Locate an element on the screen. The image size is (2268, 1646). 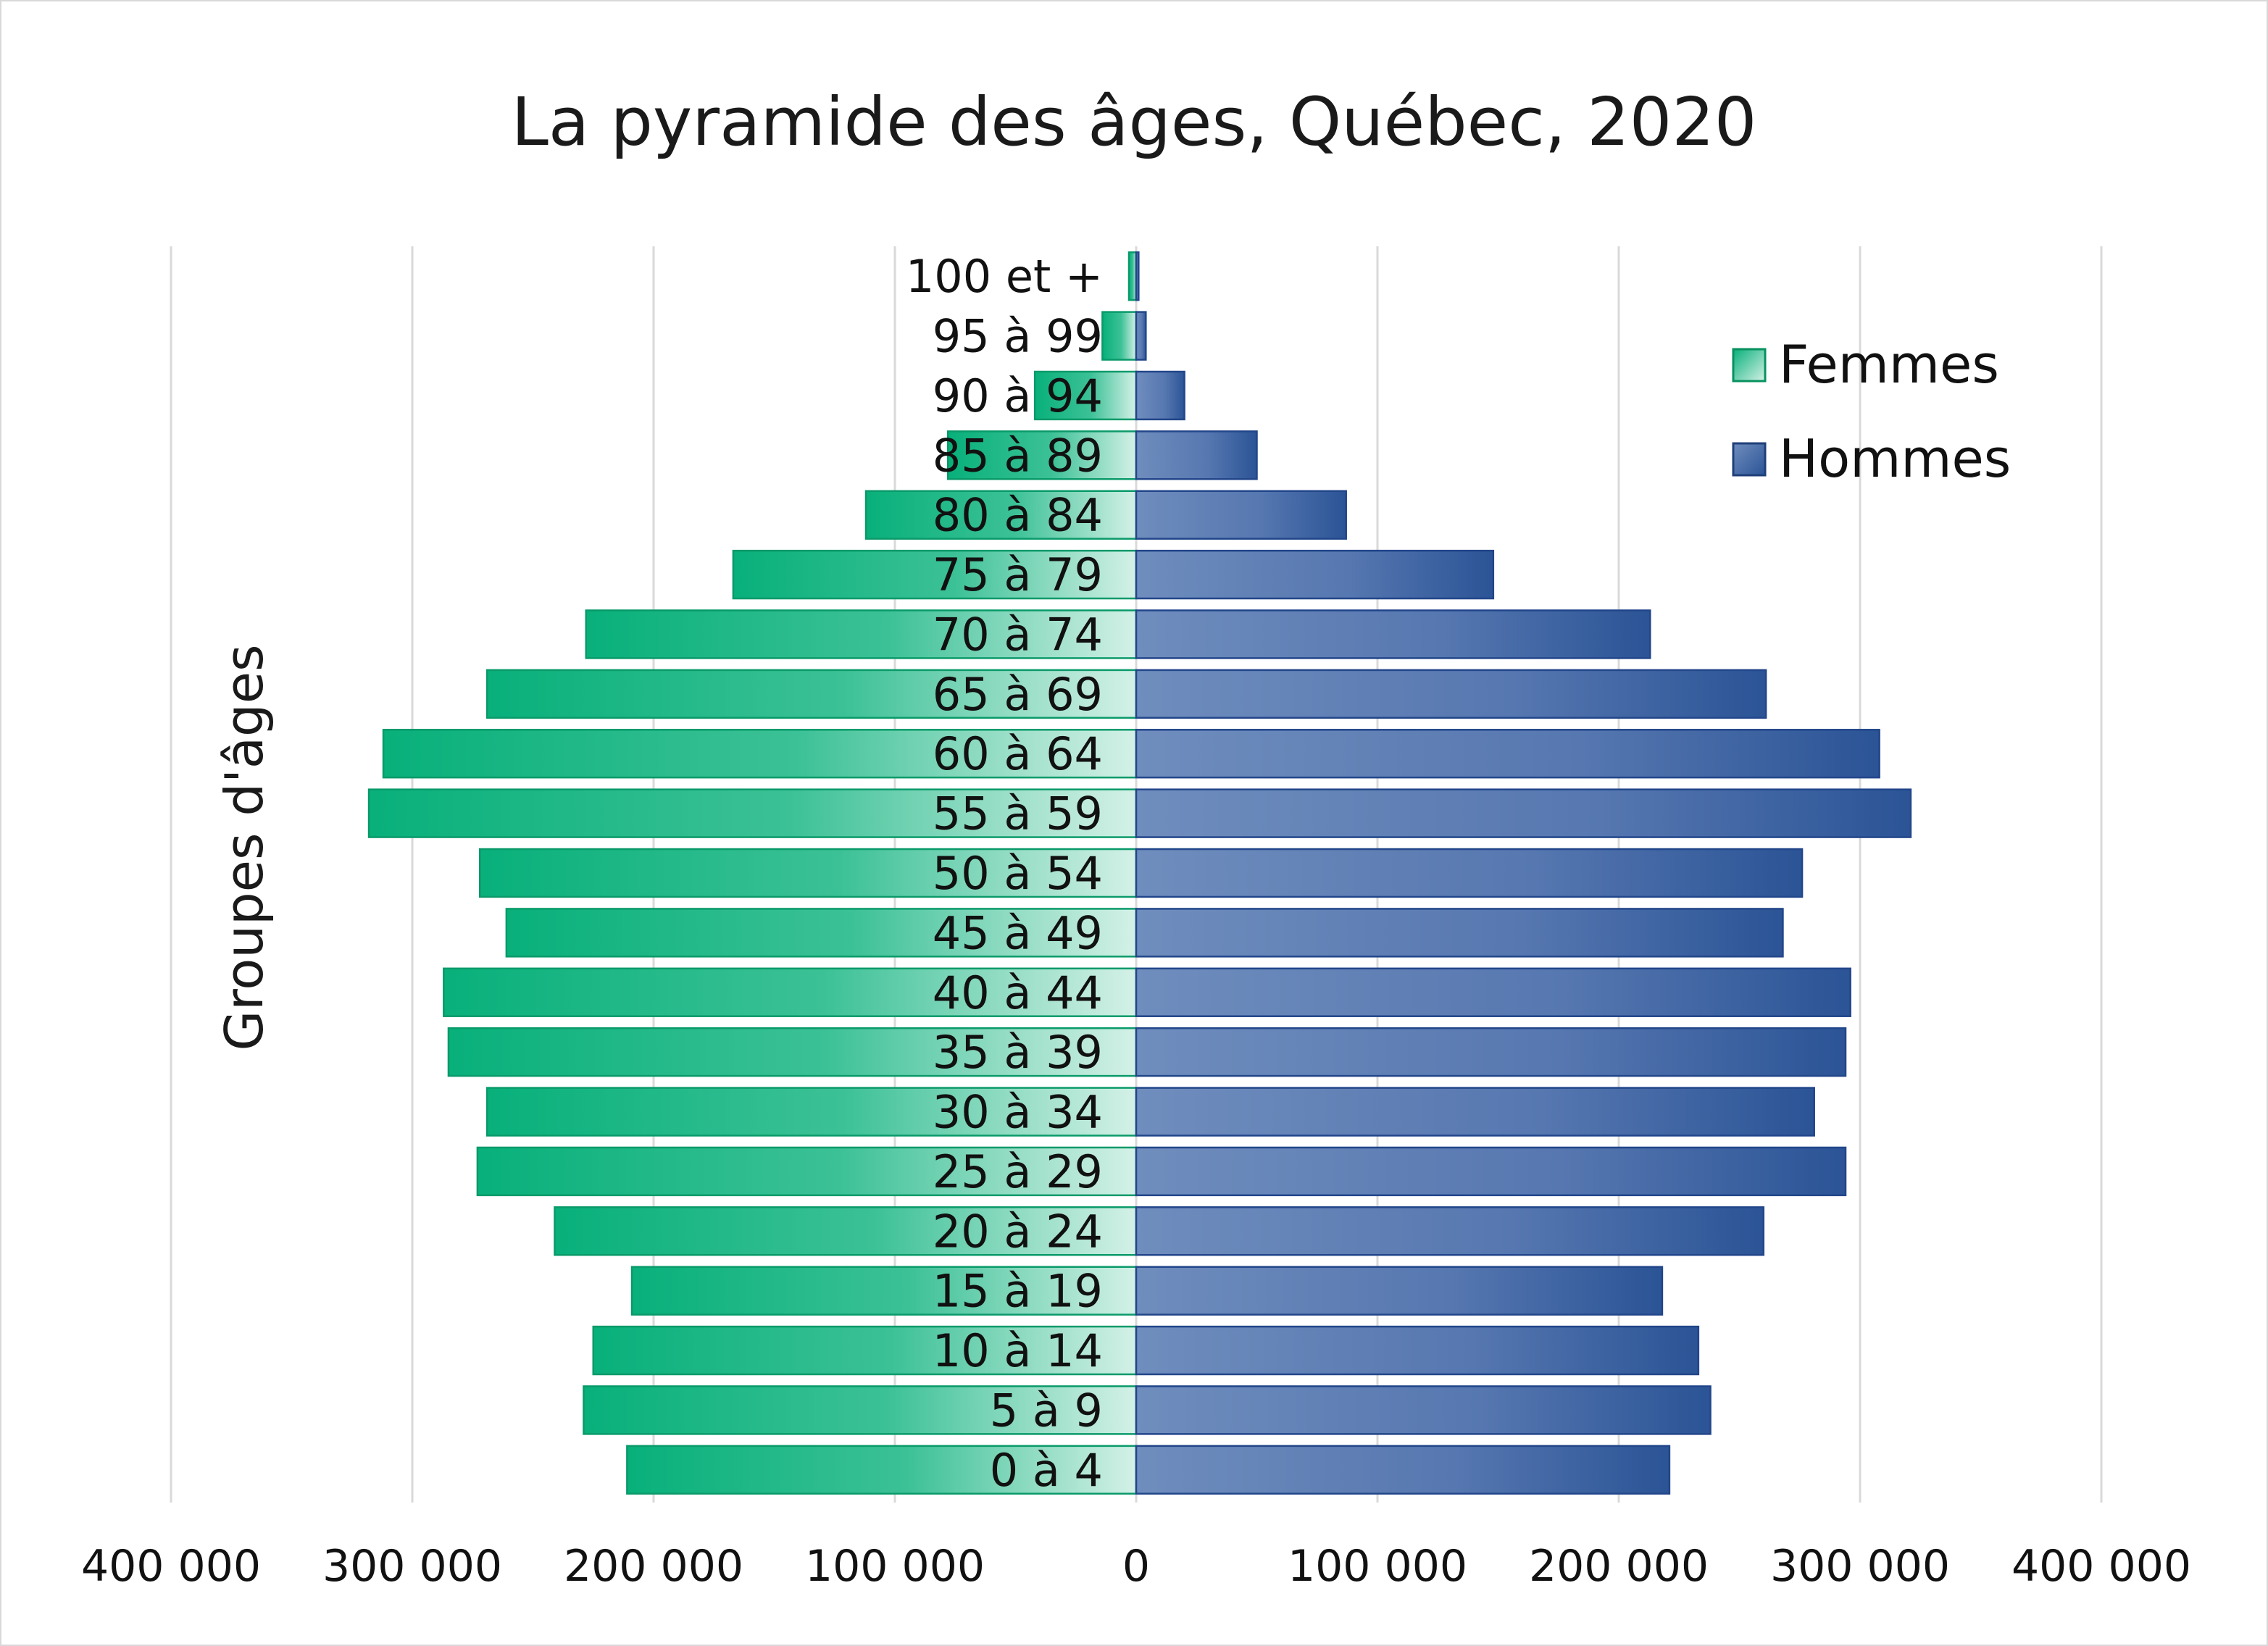
category-label: 50 à 54 is located at coordinates (1018, 873).